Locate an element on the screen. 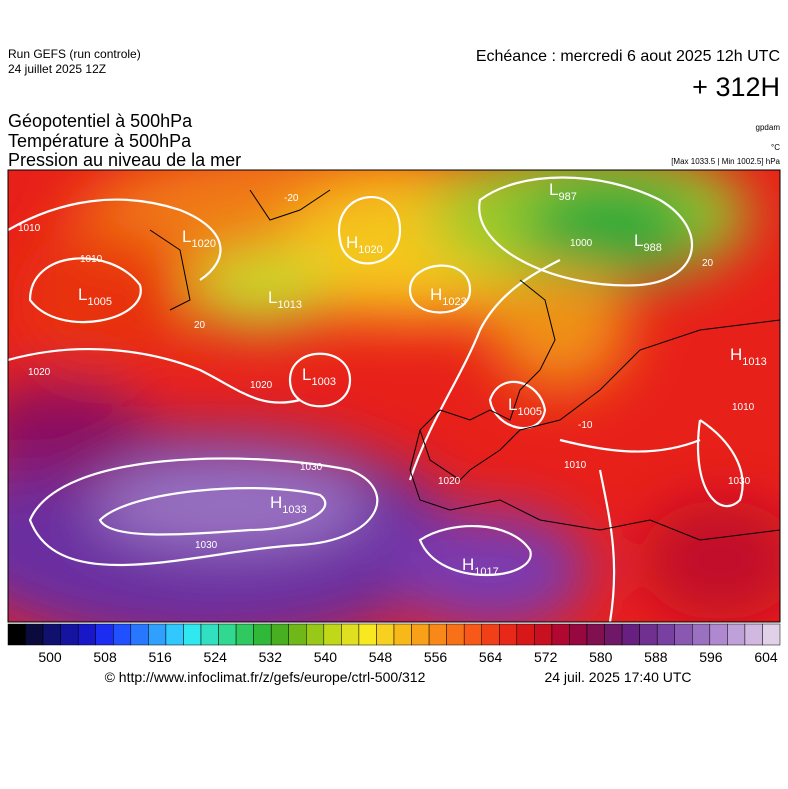 This screenshot has height=789, width=788. pressure-center: H1020 is located at coordinates (364, 244).